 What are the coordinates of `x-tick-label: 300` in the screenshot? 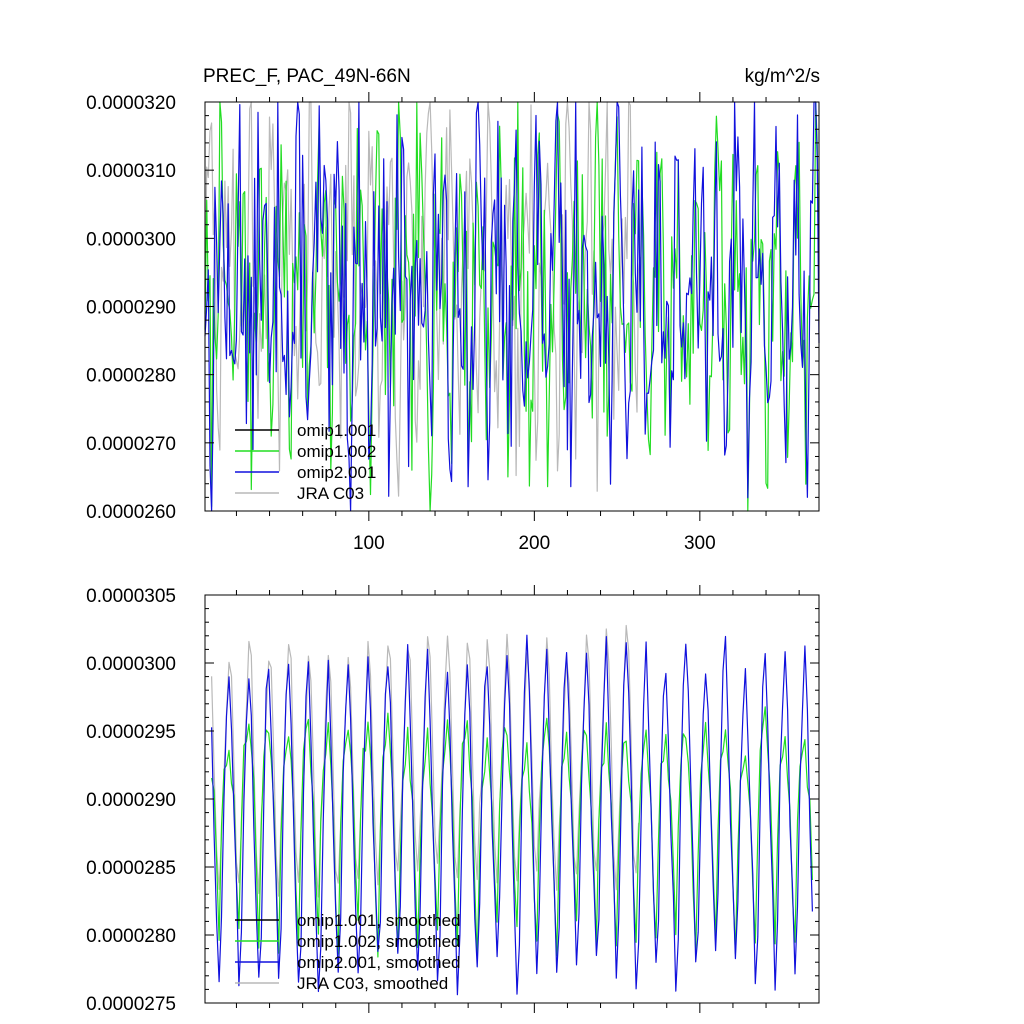 It's located at (700, 543).